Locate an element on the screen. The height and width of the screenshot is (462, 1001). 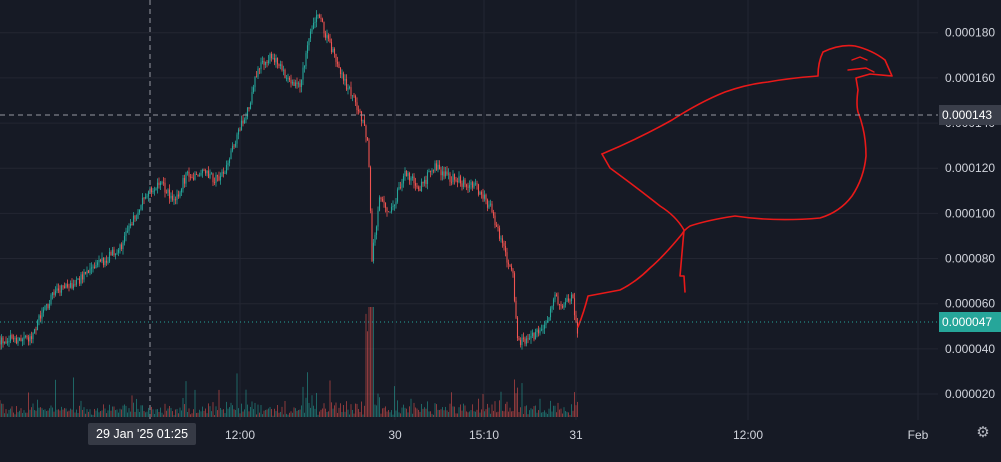
price-tick-label: 0.000060 is located at coordinates (970, 304).